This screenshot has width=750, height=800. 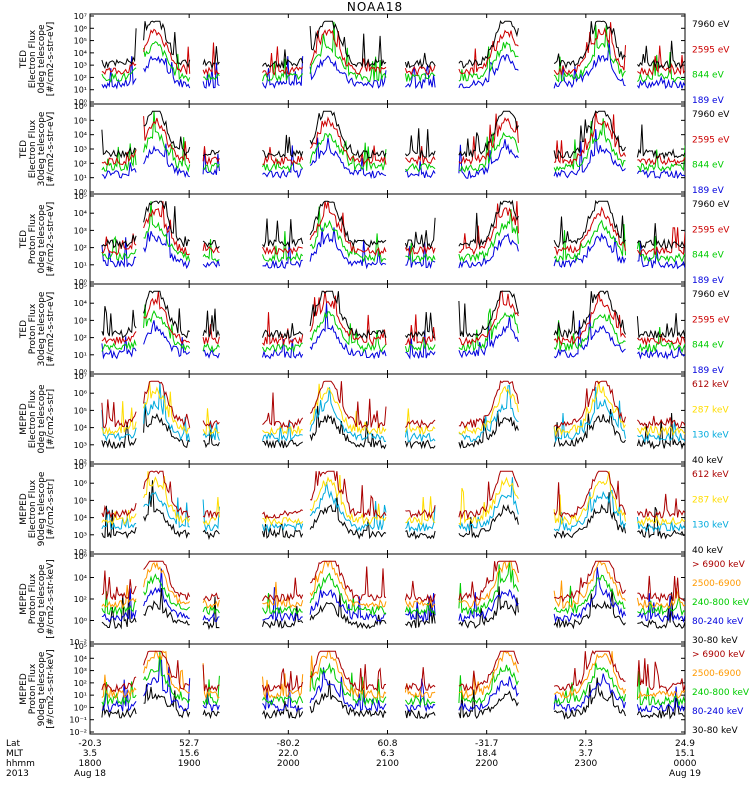 What do you see at coordinates (288, 744) in the screenshot?
I see `x-axis-value: -80.2` at bounding box center [288, 744].